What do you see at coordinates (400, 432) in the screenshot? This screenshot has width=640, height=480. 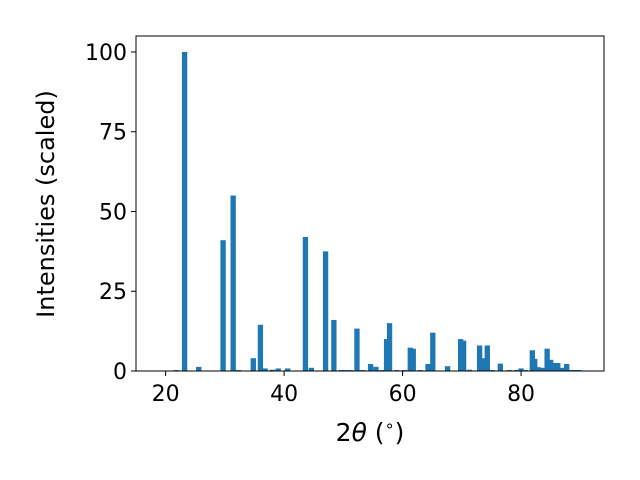 I see `x-axis-label-close: )` at bounding box center [400, 432].